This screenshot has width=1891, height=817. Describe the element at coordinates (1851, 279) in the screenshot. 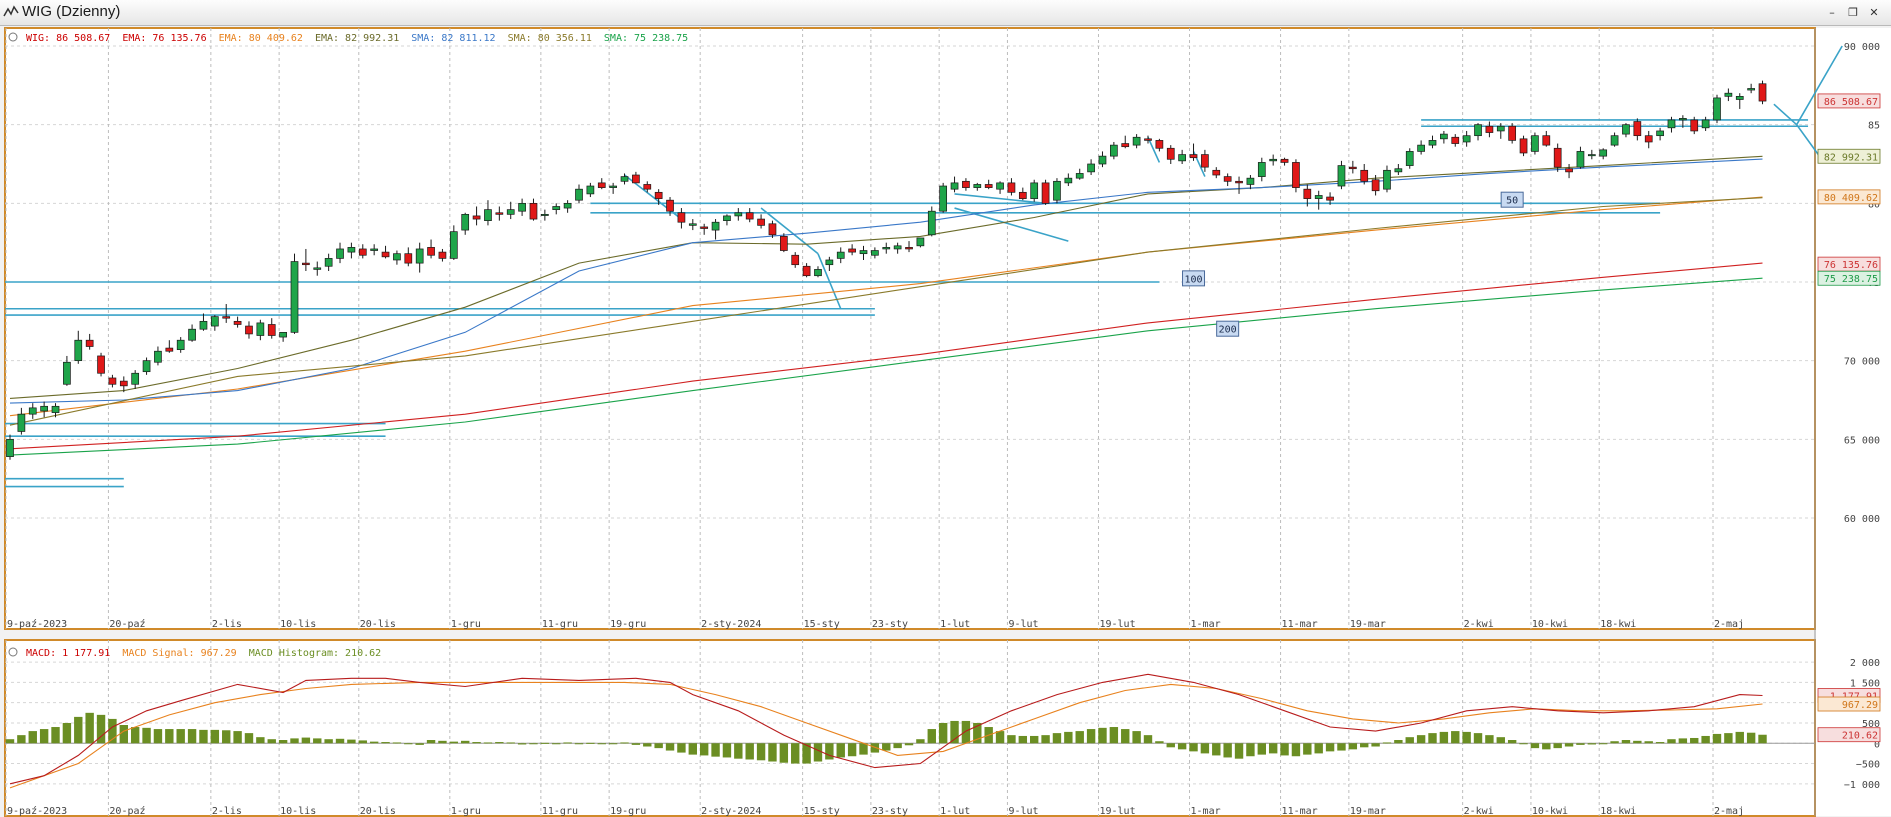

I see `value-label-text: 75 238.75` at that location.